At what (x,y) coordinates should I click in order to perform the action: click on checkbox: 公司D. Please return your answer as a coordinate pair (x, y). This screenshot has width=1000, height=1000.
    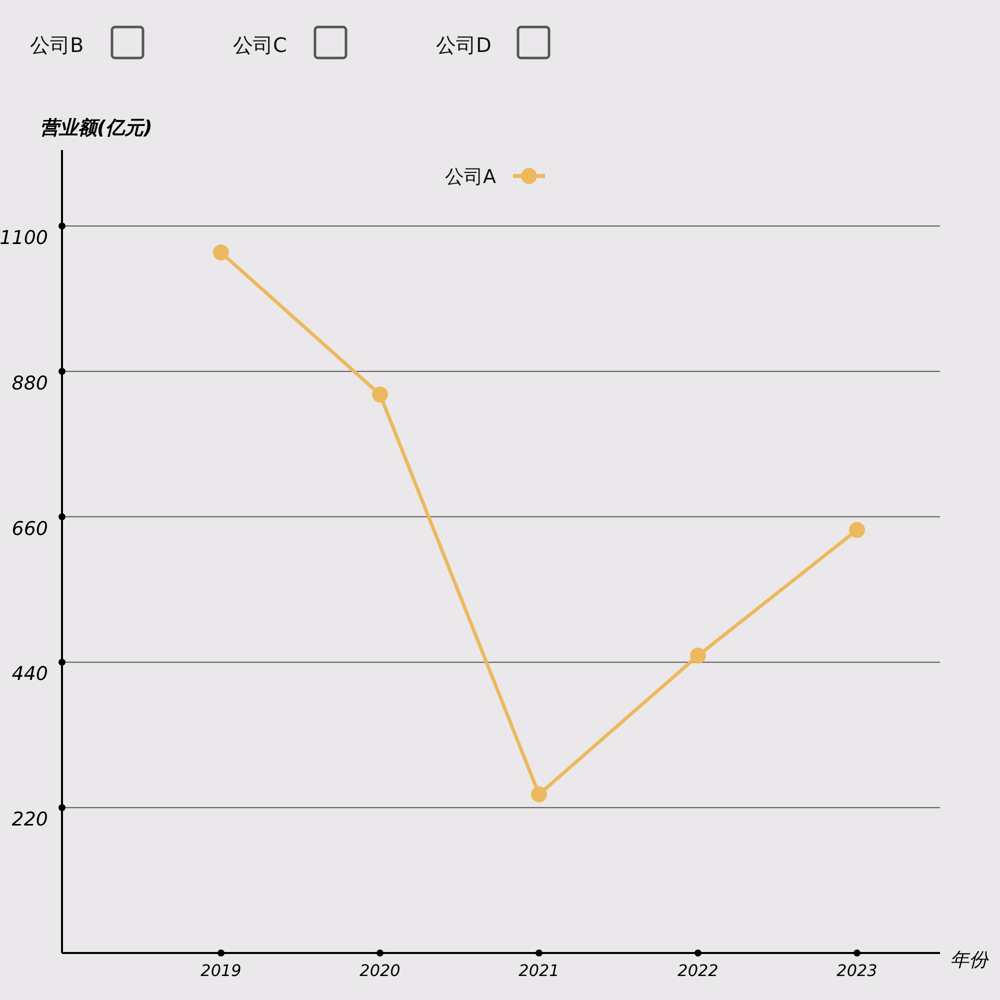
    Looking at the image, I should click on (493, 43).